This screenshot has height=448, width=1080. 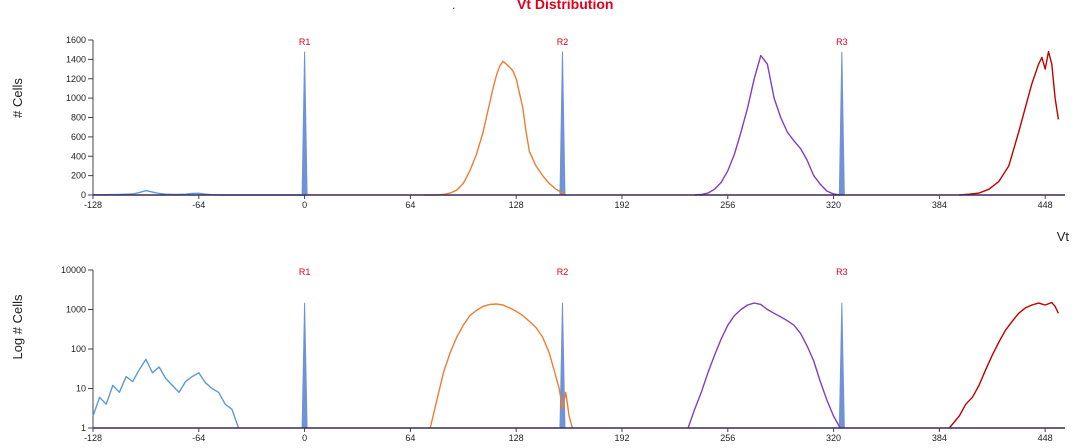 What do you see at coordinates (1063, 236) in the screenshot?
I see `x-axis-label: Vt` at bounding box center [1063, 236].